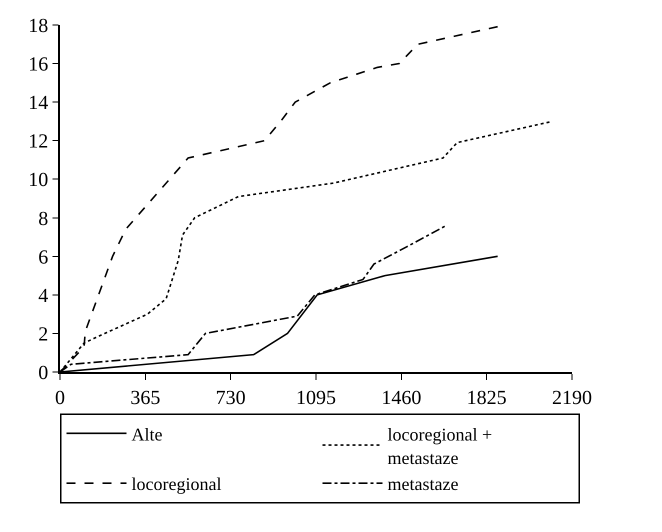 Image resolution: width=662 pixels, height=532 pixels. I want to click on legend-label: Alte, so click(147, 434).